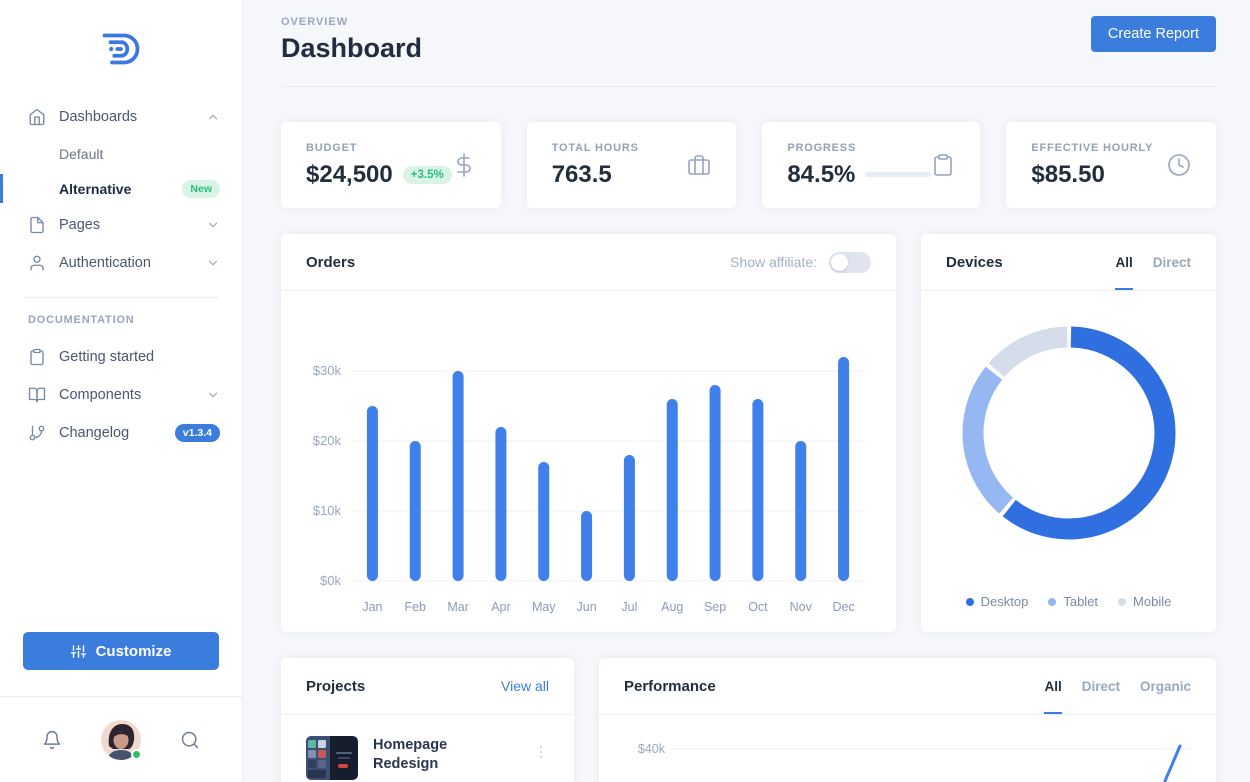 Image resolution: width=1250 pixels, height=782 pixels. What do you see at coordinates (464, 165) in the screenshot?
I see `dollar-icon` at bounding box center [464, 165].